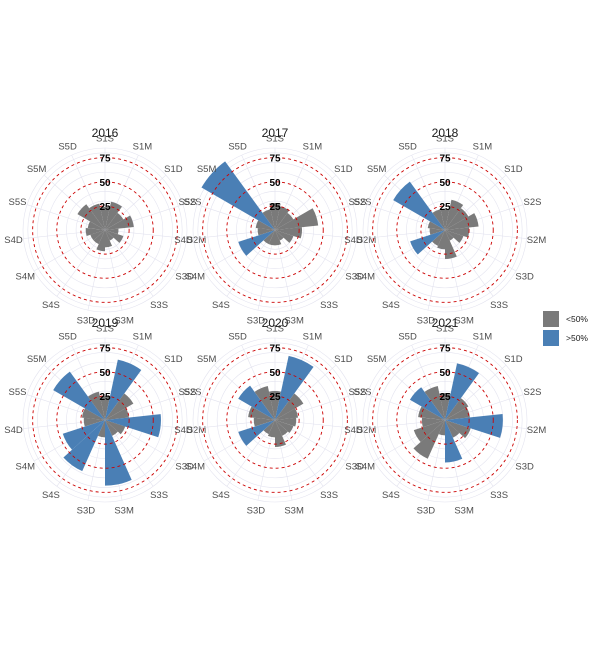 The width and height of the screenshot is (600, 650). Describe the element at coordinates (431, 413) in the screenshot. I see `bar-2021-S5S` at that location.